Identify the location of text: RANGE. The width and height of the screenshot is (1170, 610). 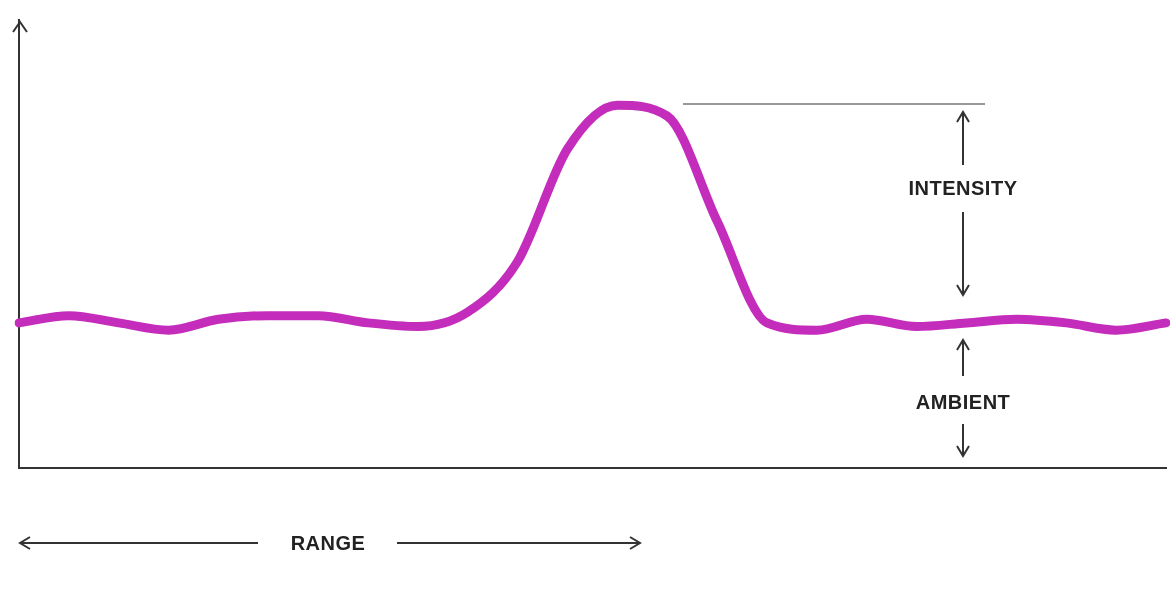
(328, 543).